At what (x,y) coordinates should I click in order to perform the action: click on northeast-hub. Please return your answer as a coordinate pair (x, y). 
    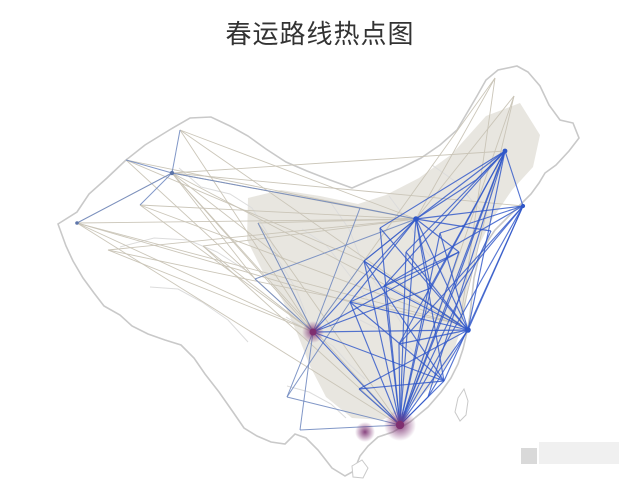
    Looking at the image, I should click on (505, 151).